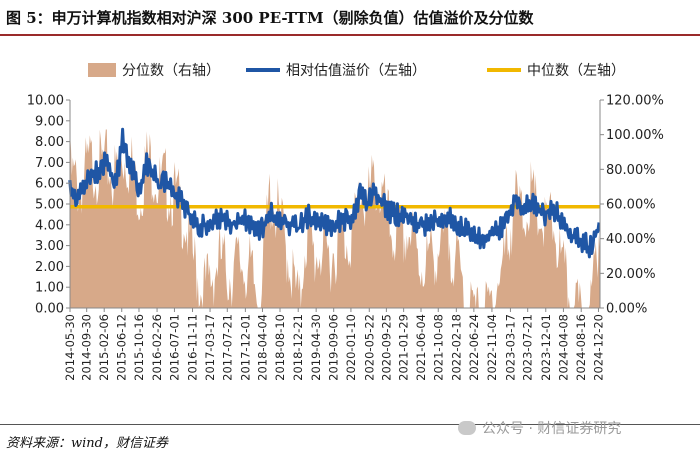 The height and width of the screenshot is (457, 700). Describe the element at coordinates (49, 163) in the screenshot. I see `left-tick-label: 7.00` at that location.